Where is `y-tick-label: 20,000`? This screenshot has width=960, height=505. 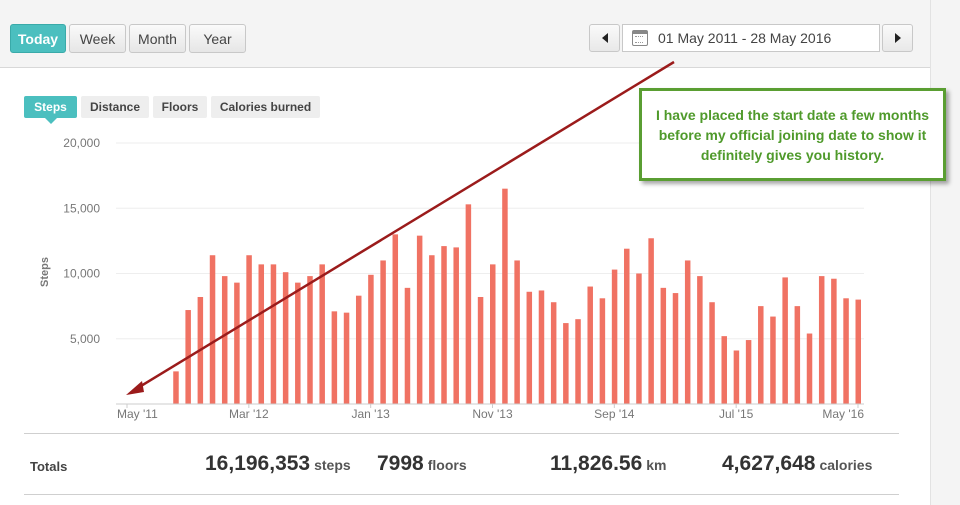 y-tick-label: 20,000 is located at coordinates (81, 143).